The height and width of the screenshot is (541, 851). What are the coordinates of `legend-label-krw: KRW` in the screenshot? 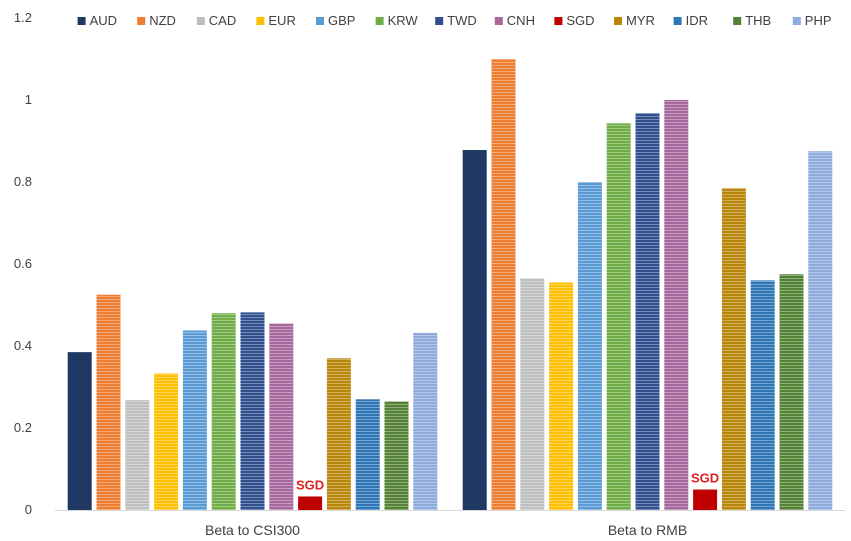 It's located at (403, 20).